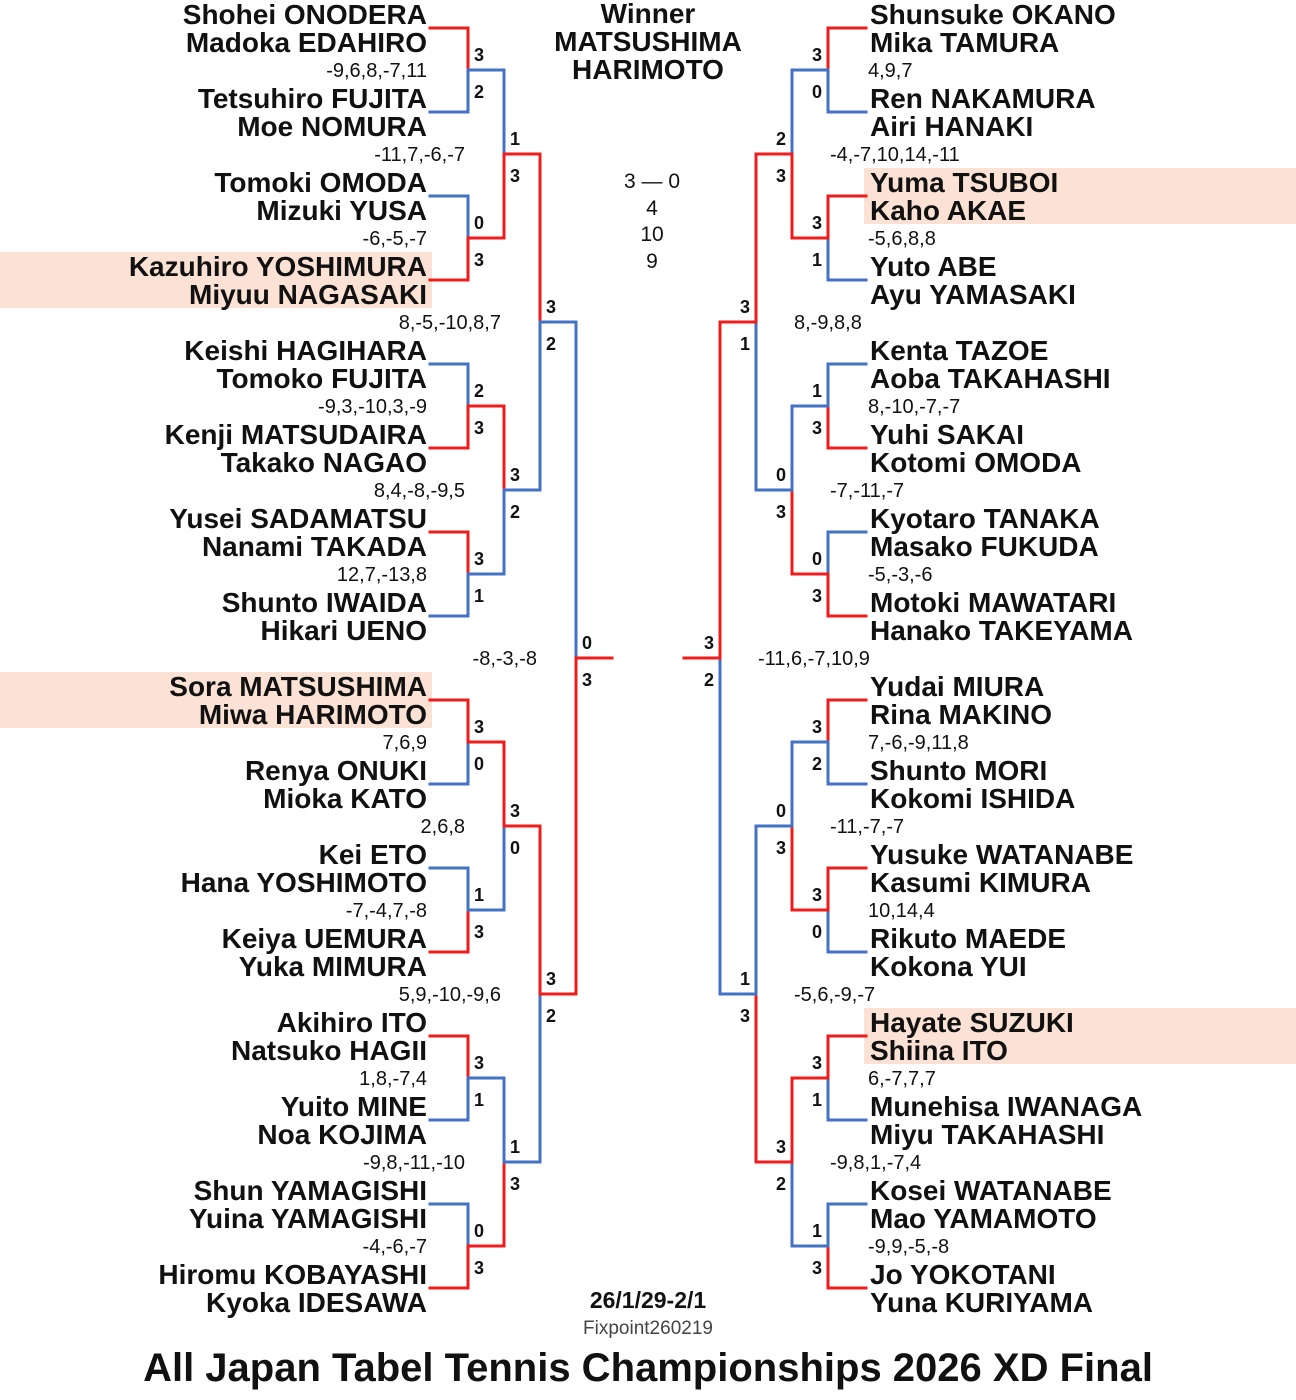 This screenshot has height=1400, width=1296. I want to click on player-name: Yusuke WATANABE, so click(1001, 854).